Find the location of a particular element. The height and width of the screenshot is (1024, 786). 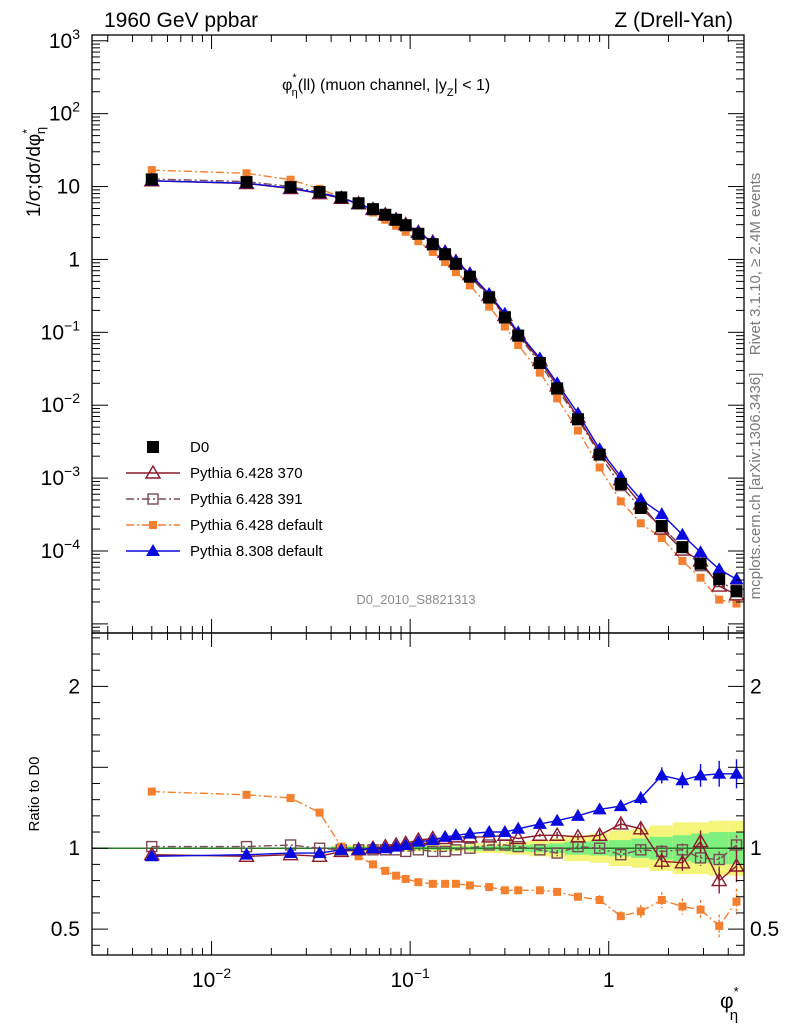

side-label-mcplots: mcplots.cern.ch [arXiv:1306.3436] is located at coordinates (755, 486).